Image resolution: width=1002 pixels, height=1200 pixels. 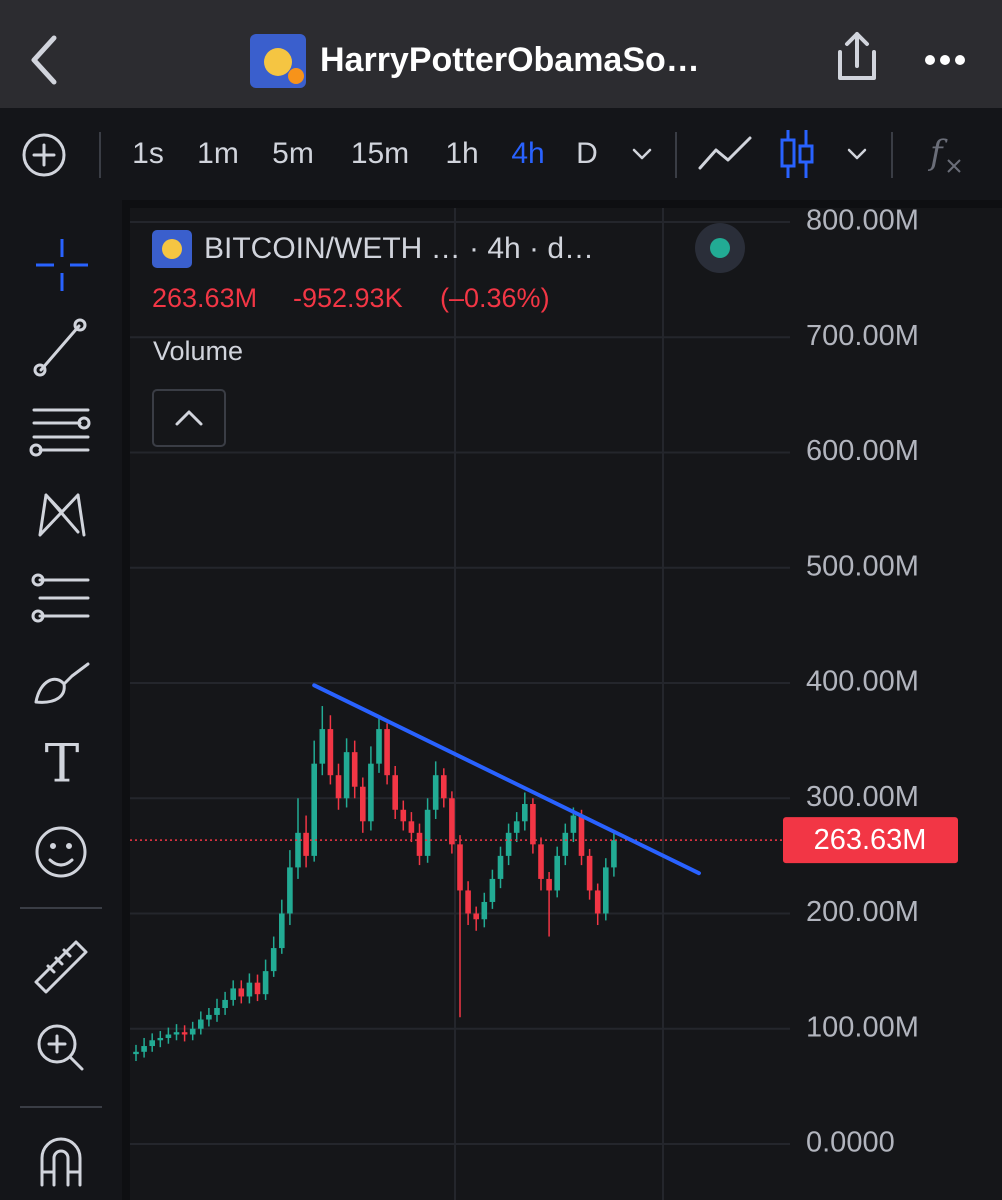 What do you see at coordinates (862, 336) in the screenshot?
I see `y-tick-label: 700.00M` at bounding box center [862, 336].